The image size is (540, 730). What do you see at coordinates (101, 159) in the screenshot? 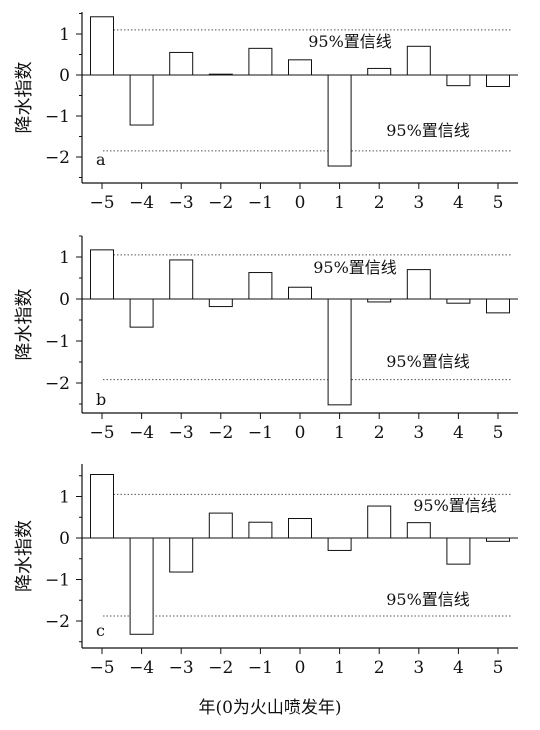
I see `panel-label: a` at bounding box center [101, 159].